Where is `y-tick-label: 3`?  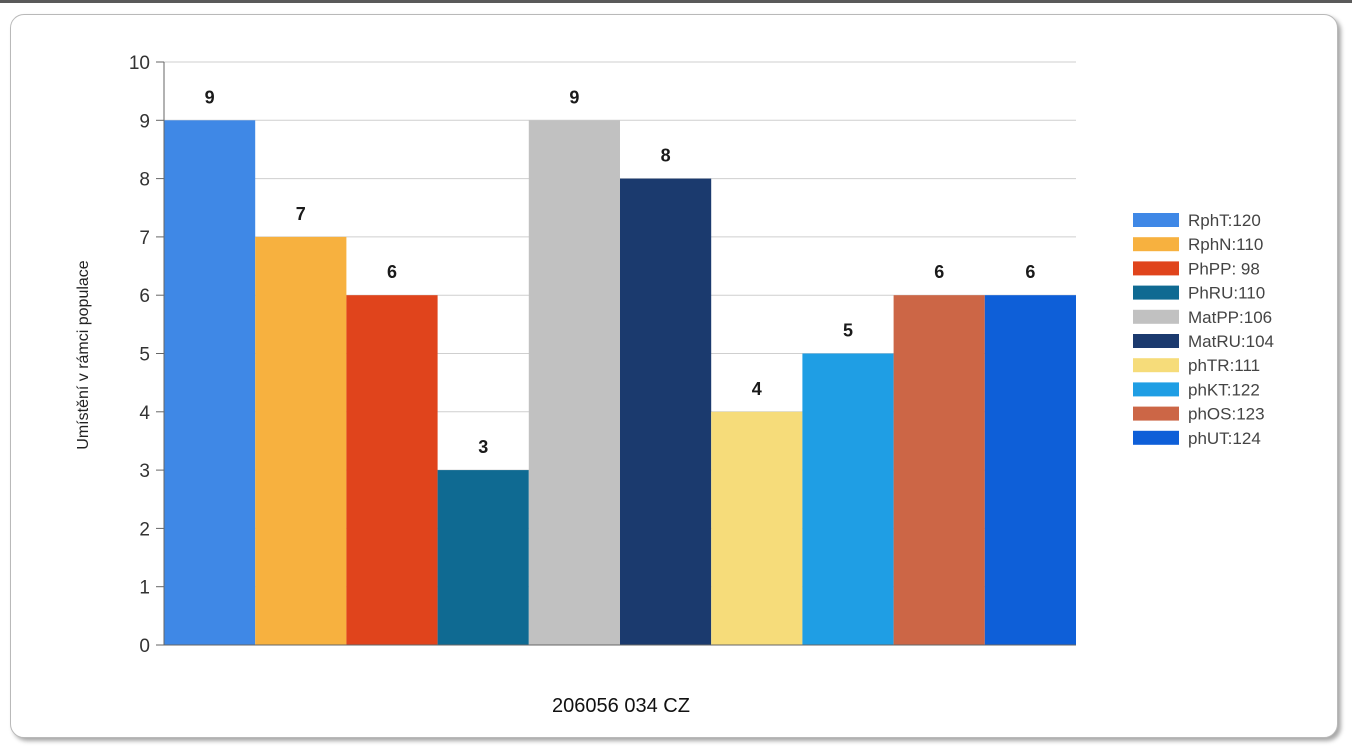
y-tick-label: 3 is located at coordinates (144, 471).